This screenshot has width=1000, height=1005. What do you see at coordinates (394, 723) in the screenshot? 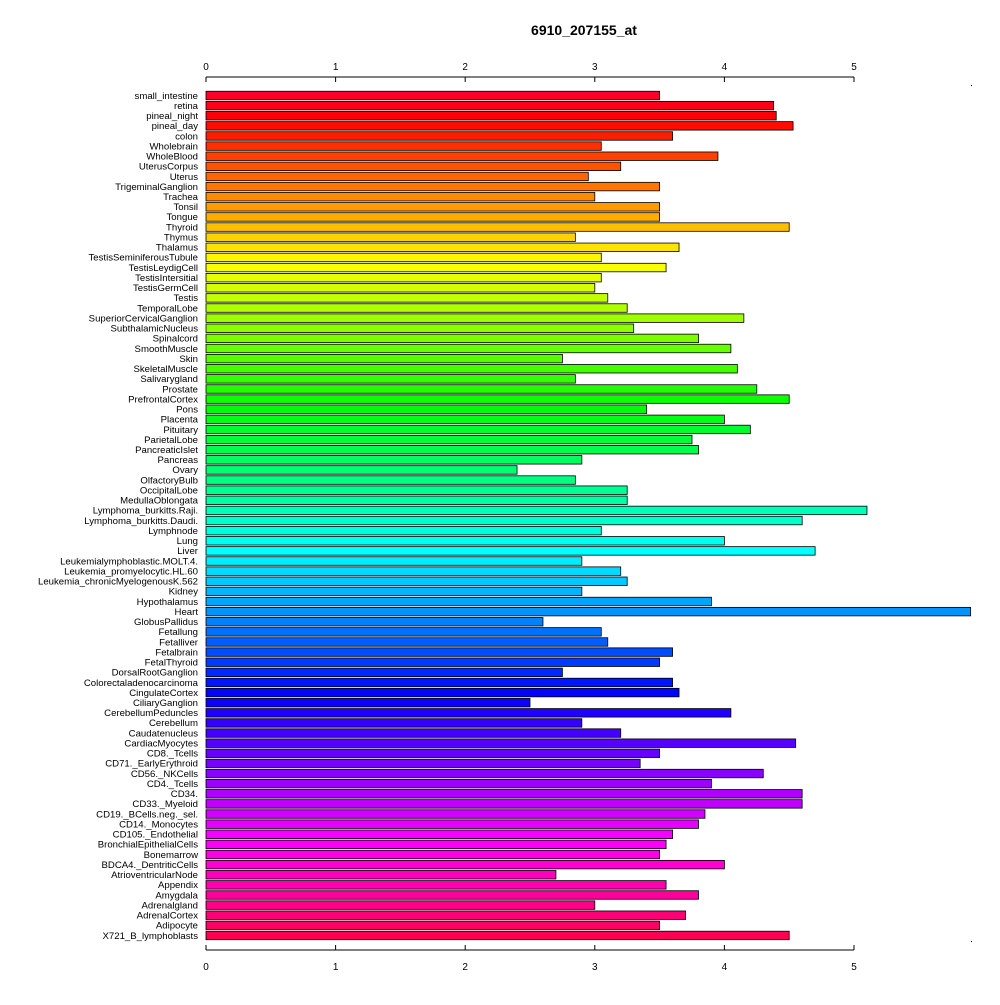
I see `bar-Cerebellum` at bounding box center [394, 723].